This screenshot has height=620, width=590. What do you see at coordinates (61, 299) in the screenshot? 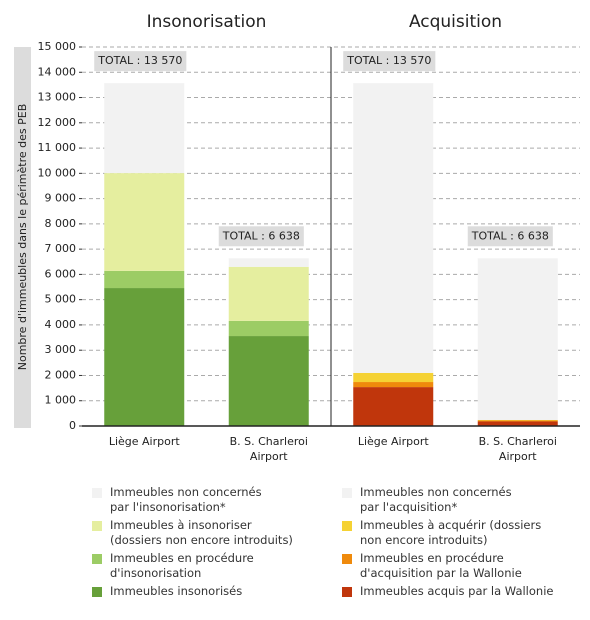
I see `y-tick-label: 5 000` at bounding box center [61, 299].